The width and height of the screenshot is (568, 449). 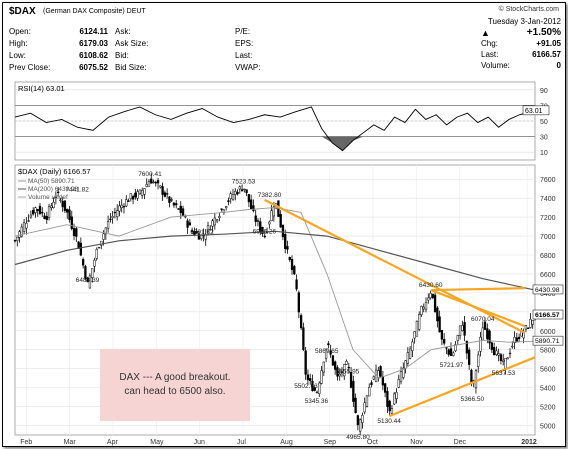 What do you see at coordinates (243, 31) in the screenshot?
I see `stat-label: P/E:` at bounding box center [243, 31].